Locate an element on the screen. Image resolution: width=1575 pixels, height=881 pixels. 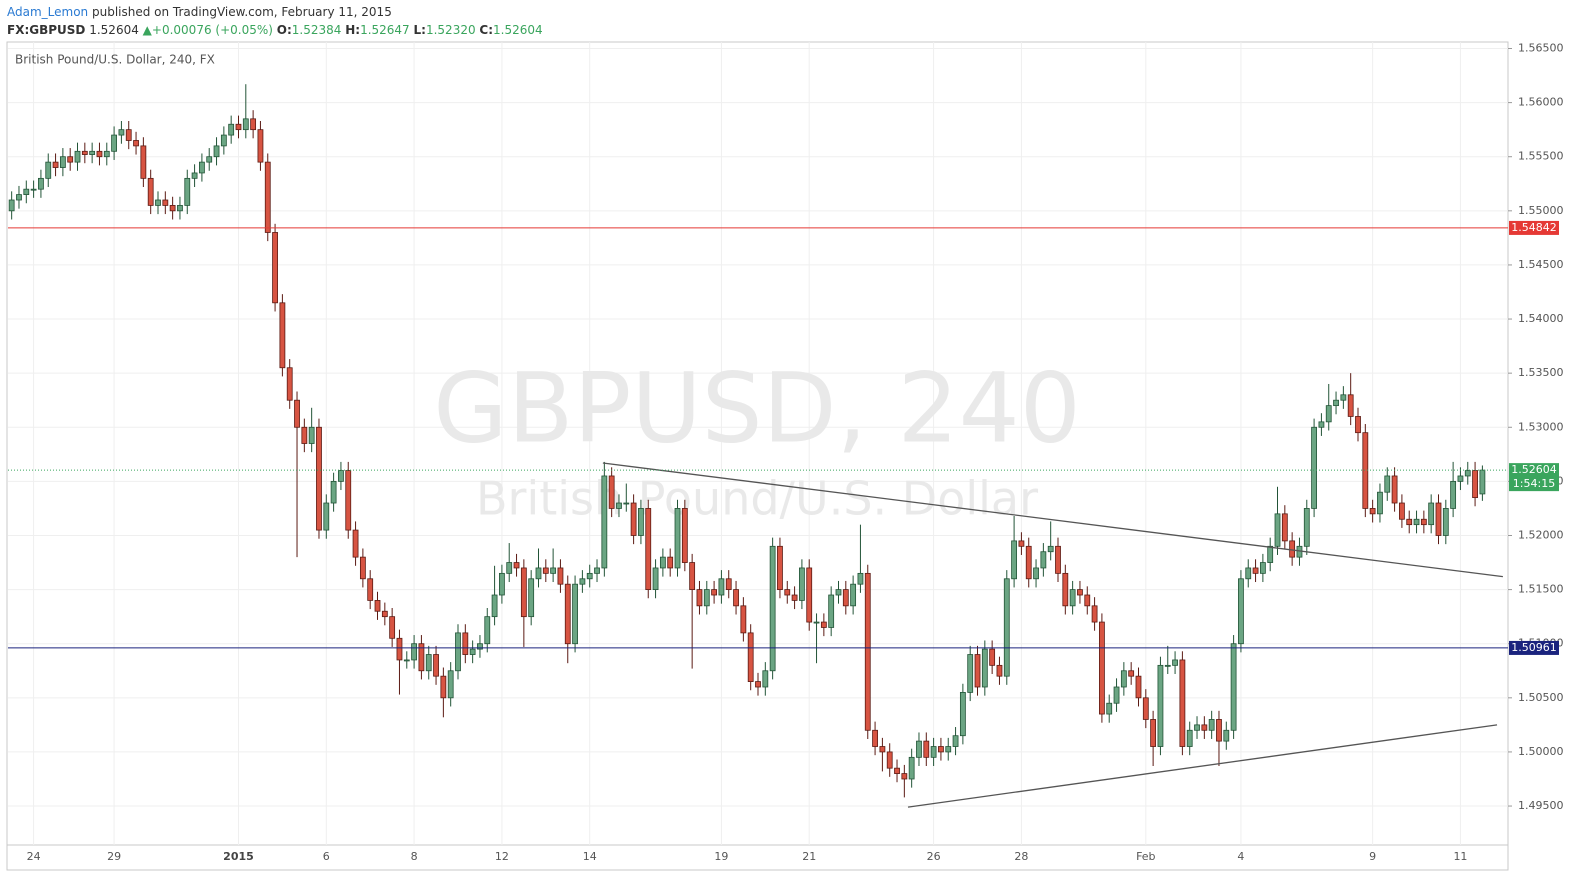
o-value: 1.52384 is located at coordinates (316, 30).